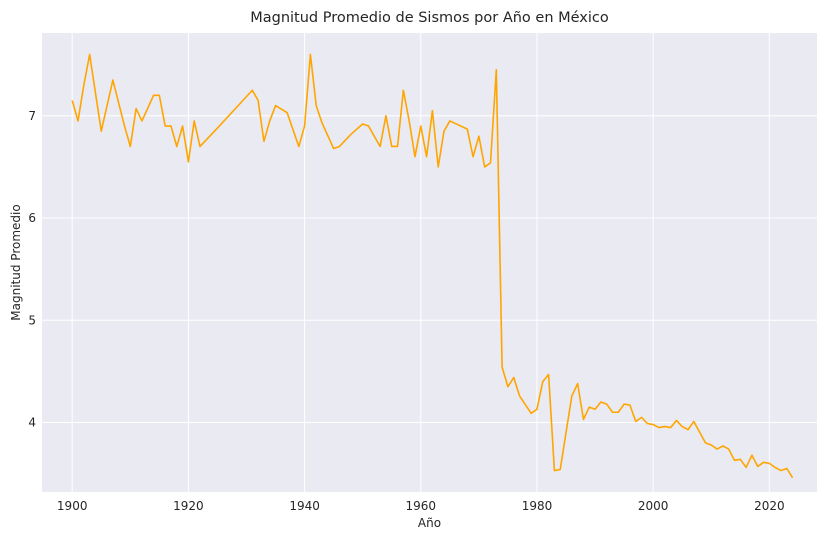 The height and width of the screenshot is (540, 827). Describe the element at coordinates (769, 506) in the screenshot. I see `x-tick-label: 2020` at that location.